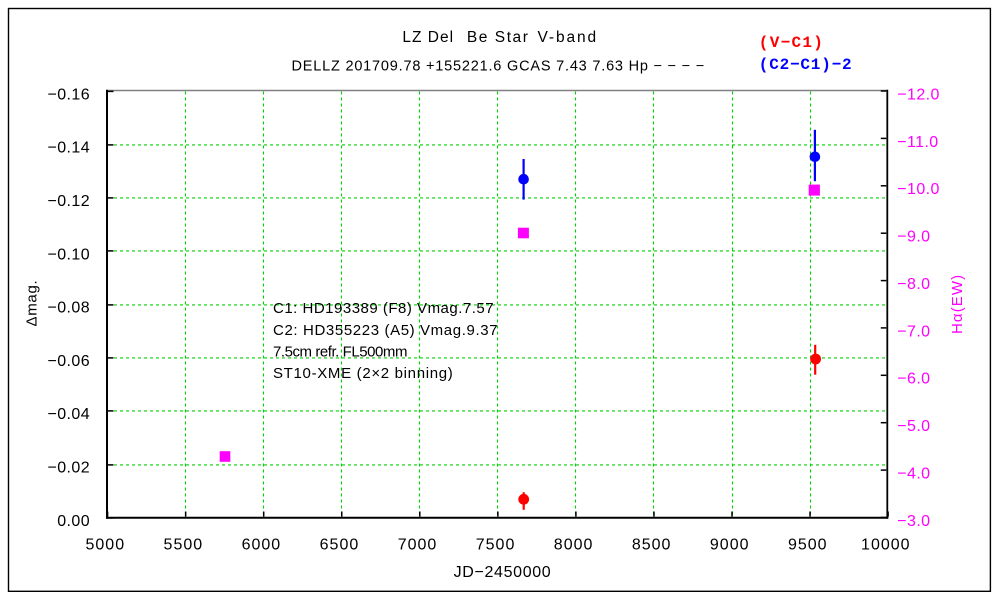  What do you see at coordinates (503, 572) in the screenshot?
I see `svg-text: JD−2450000` at bounding box center [503, 572].